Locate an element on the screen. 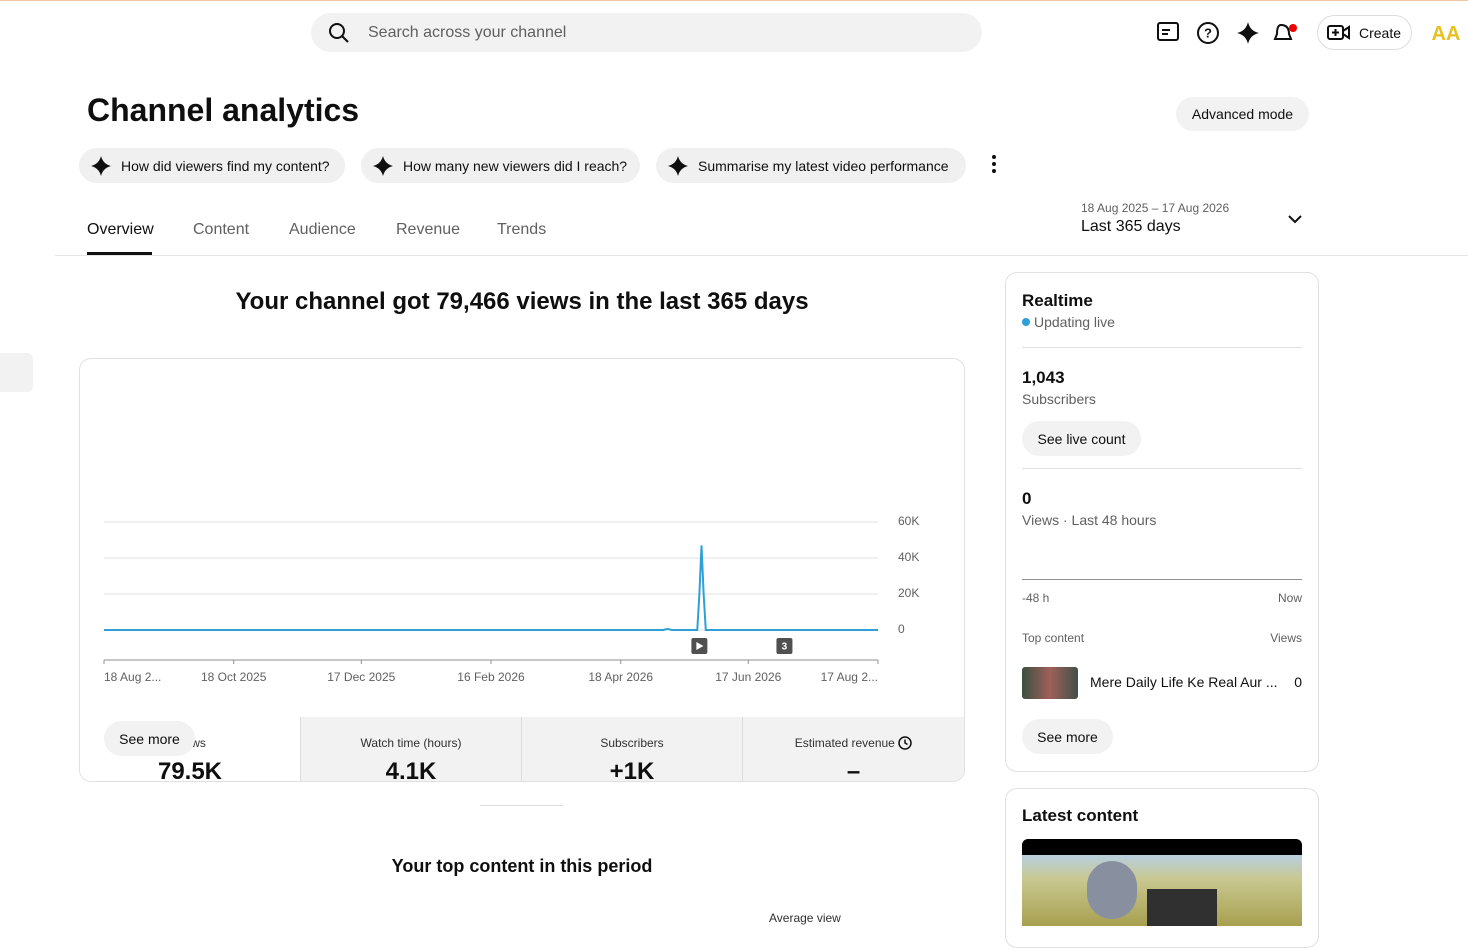  metric-tab: Estimated revenue – is located at coordinates (853, 749).